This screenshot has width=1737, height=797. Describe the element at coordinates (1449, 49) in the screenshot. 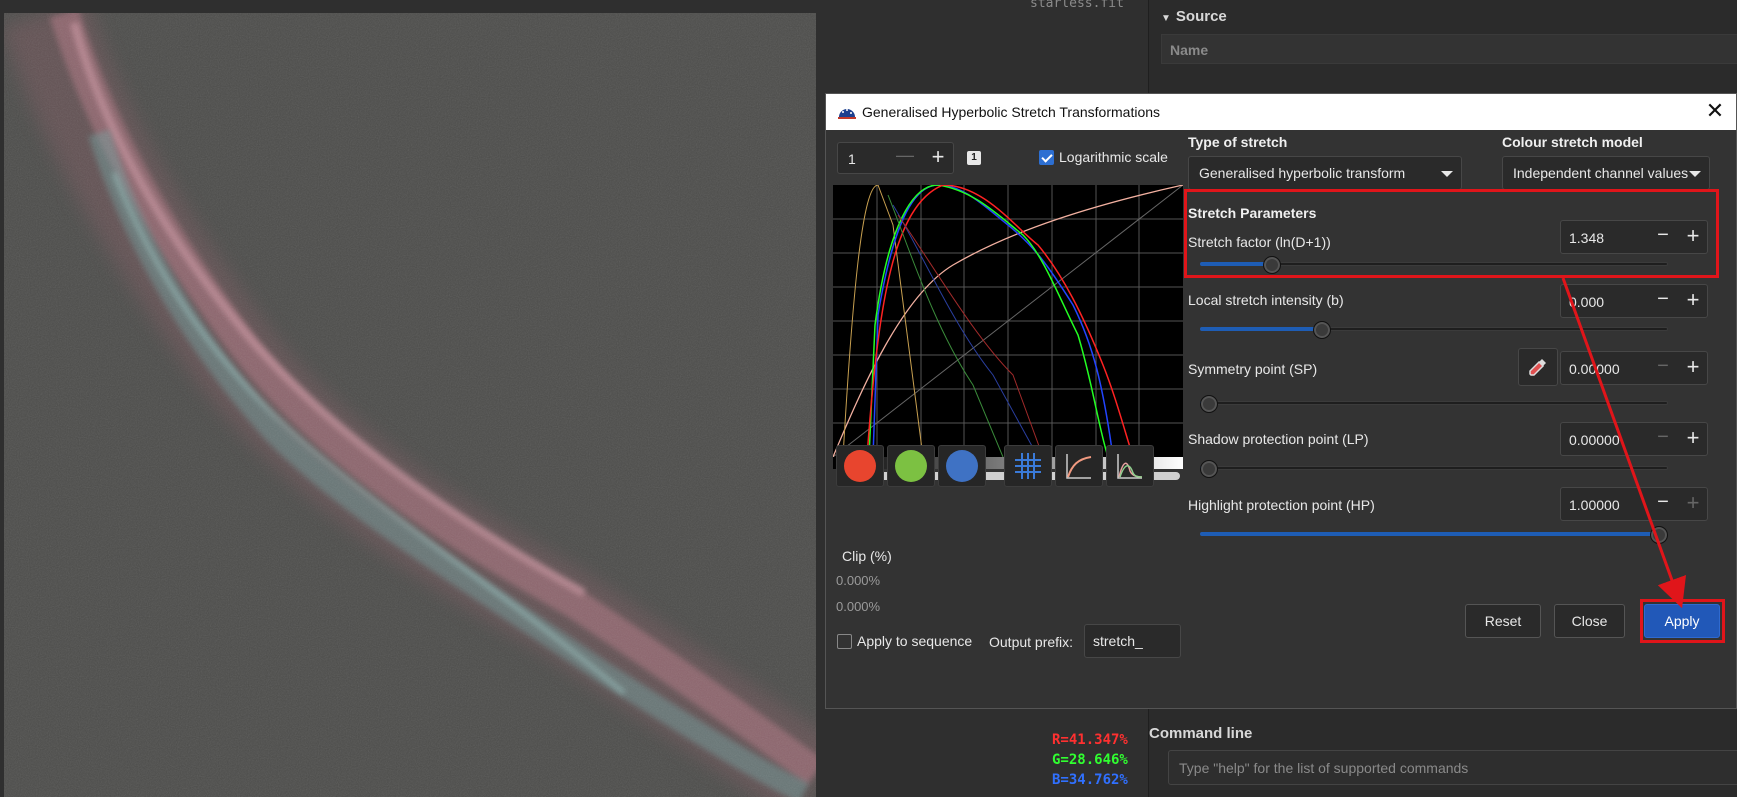

I see `name-column-header: Name` at that location.